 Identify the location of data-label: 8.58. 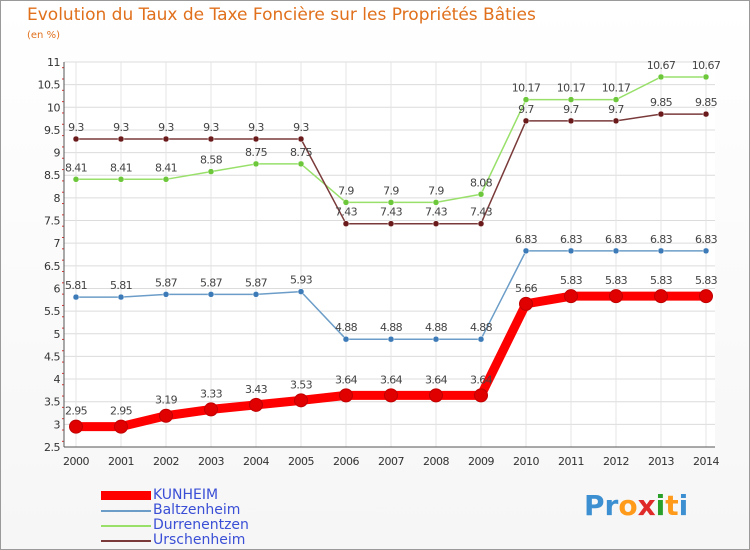
(211, 160).